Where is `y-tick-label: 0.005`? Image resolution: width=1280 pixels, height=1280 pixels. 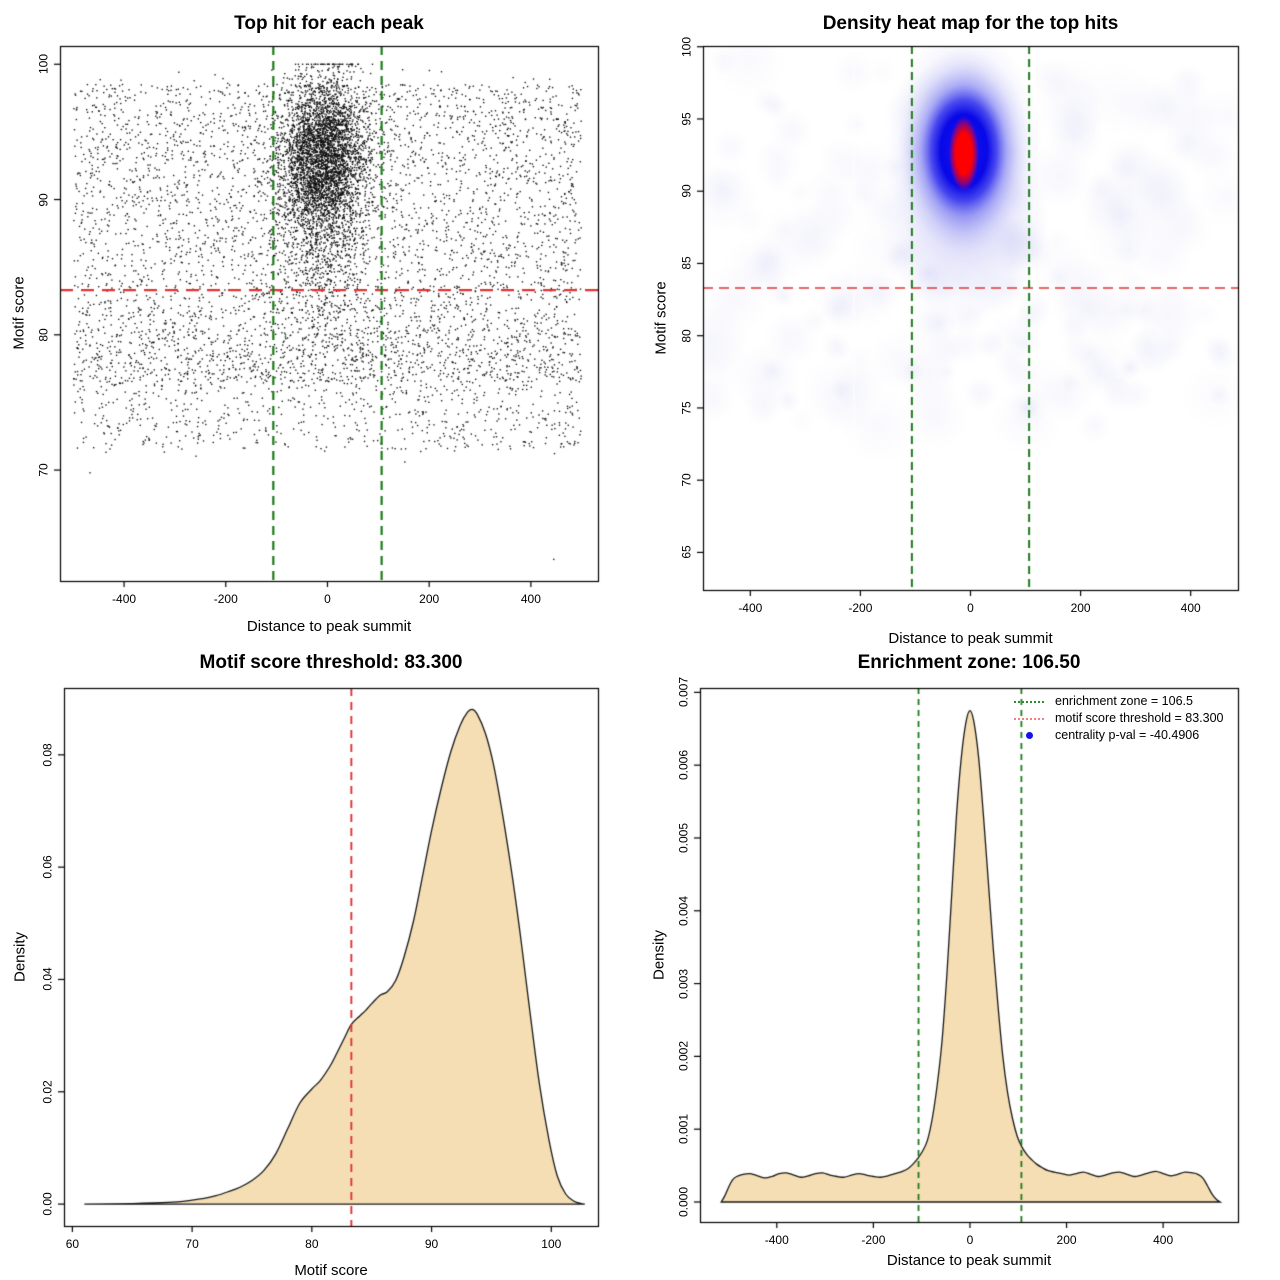
y-tick-label: 0.005 is located at coordinates (683, 837).